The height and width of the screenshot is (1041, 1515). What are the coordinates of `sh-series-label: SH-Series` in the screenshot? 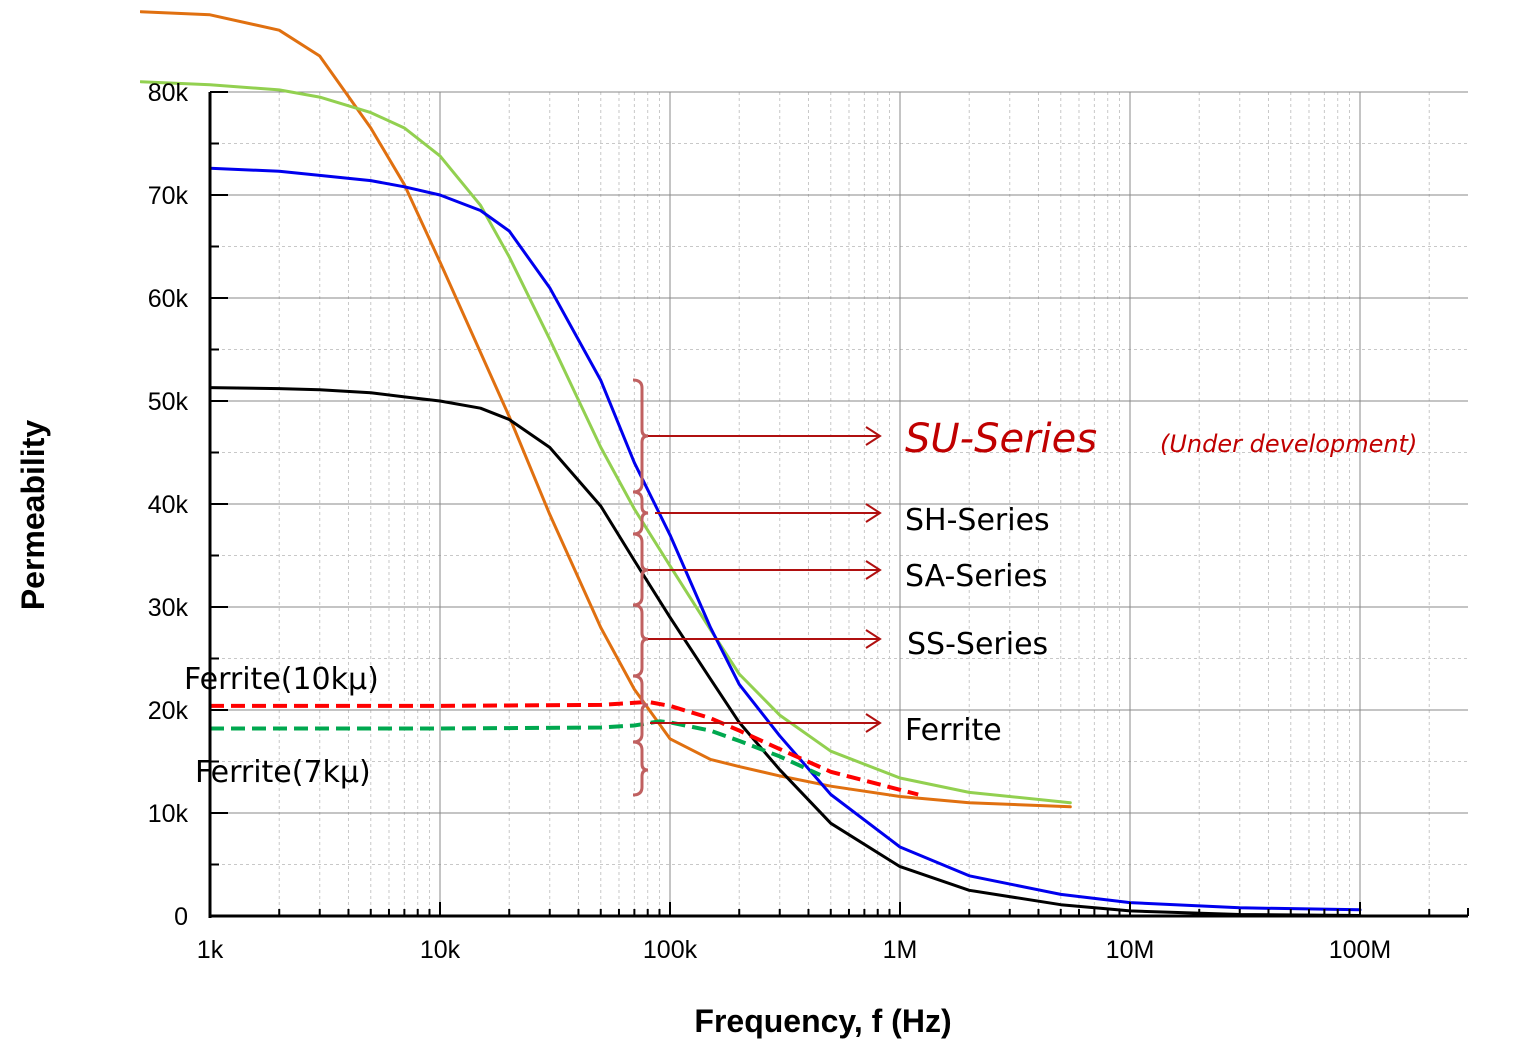 It's located at (977, 520).